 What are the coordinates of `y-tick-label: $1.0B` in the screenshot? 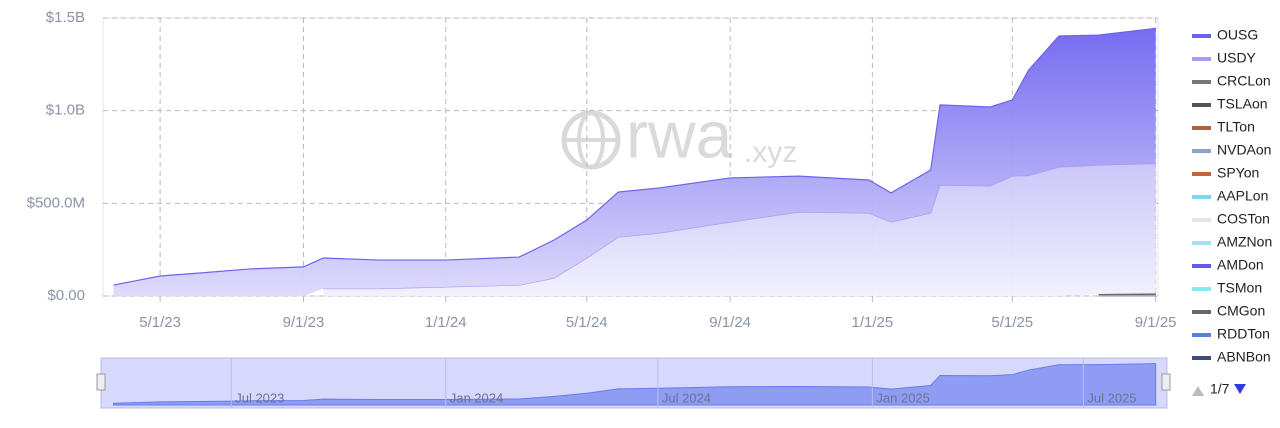 It's located at (65, 110).